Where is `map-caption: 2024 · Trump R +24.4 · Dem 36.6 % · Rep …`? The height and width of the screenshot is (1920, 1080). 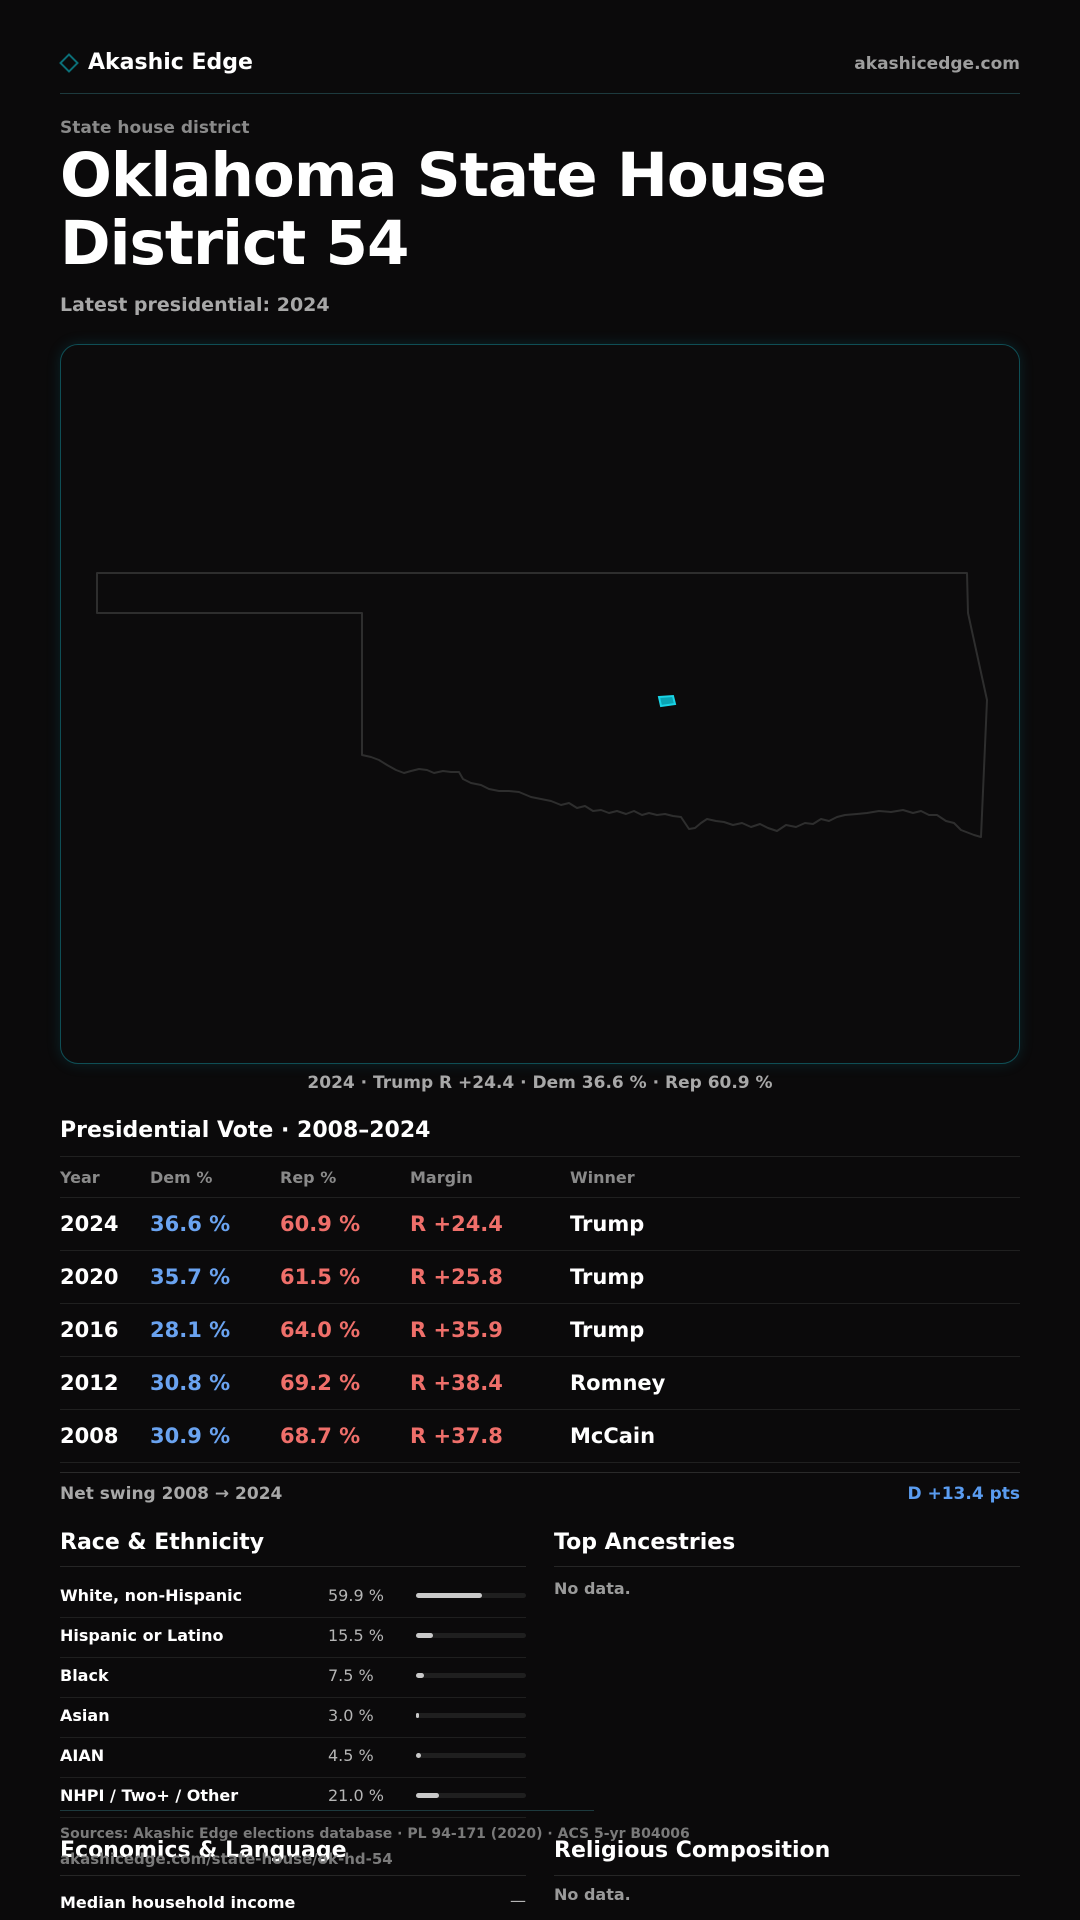
map-caption: 2024 · Trump R +24.4 · Dem 36.6 % · Rep … is located at coordinates (540, 1083).